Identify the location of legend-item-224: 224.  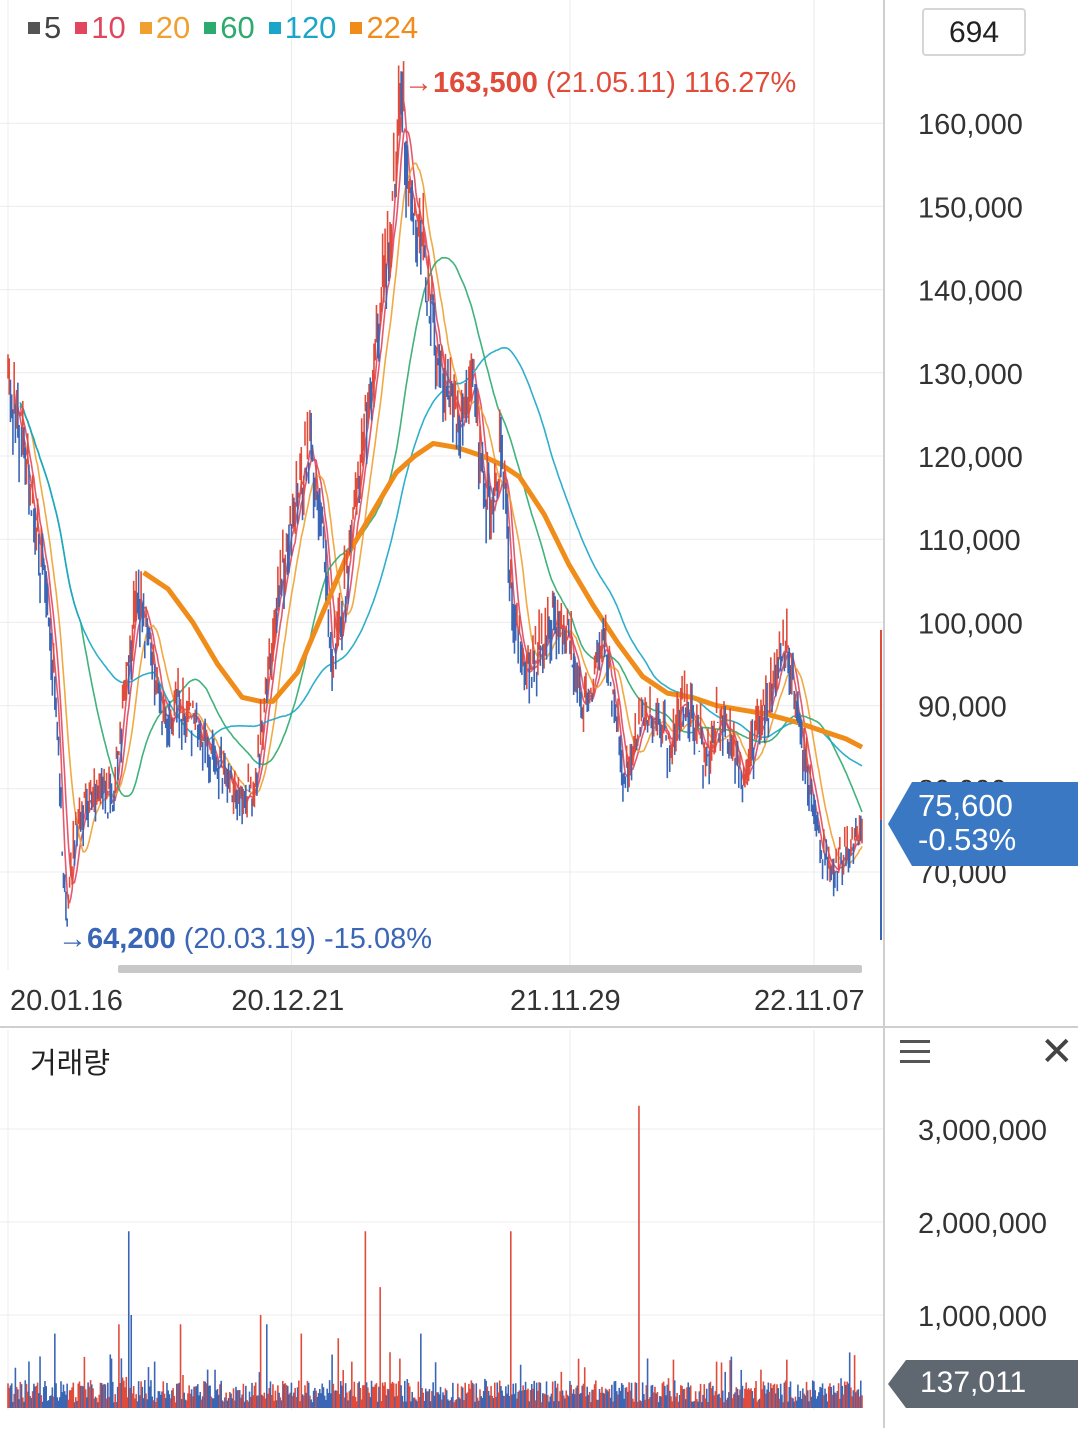
(384, 28).